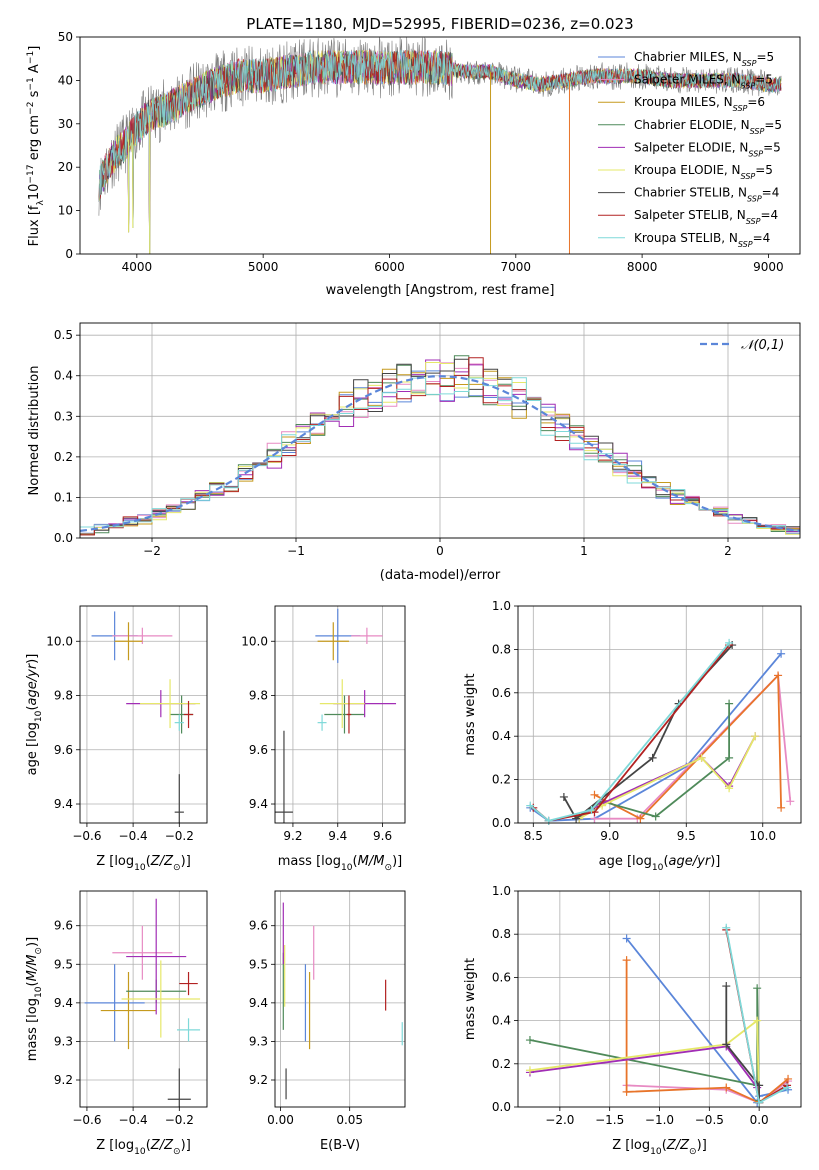  I want to click on x-tick-label: 5000, so click(263, 267).